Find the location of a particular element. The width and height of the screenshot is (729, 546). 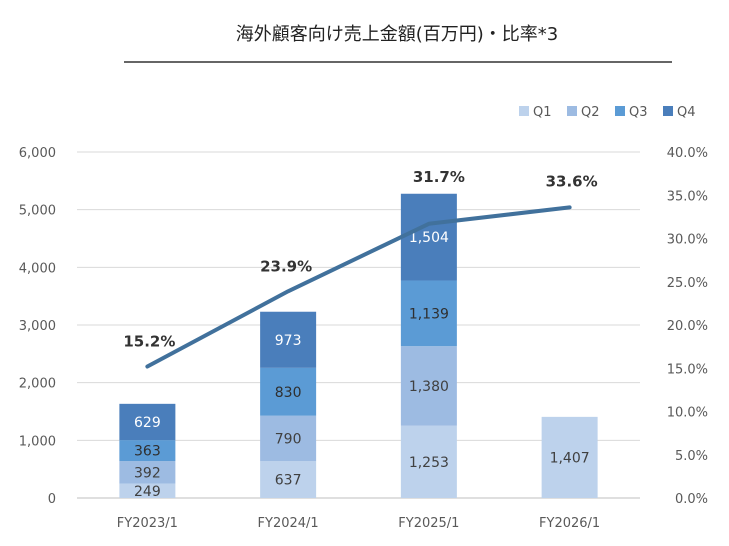

legend-label: Q1 is located at coordinates (542, 112).